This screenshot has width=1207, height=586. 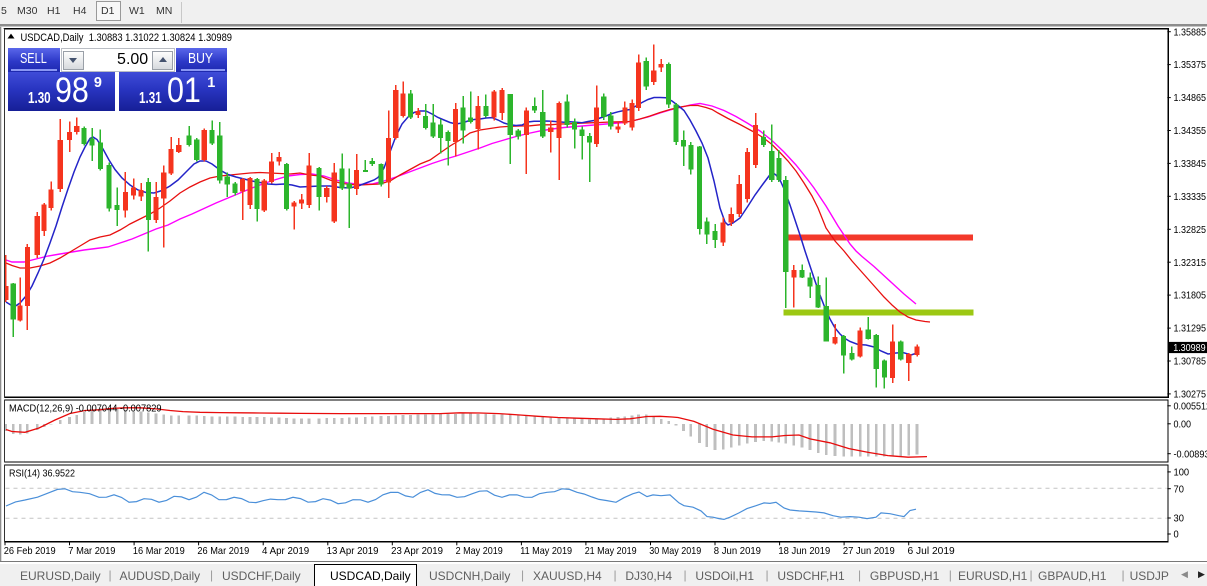 I want to click on svg-text: 1.33845, so click(x=1190, y=164).